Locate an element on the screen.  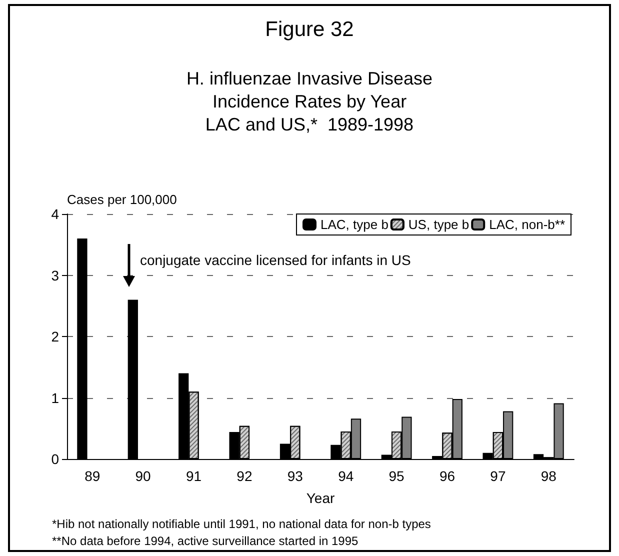
x-tick-label: 94 is located at coordinates (346, 476).